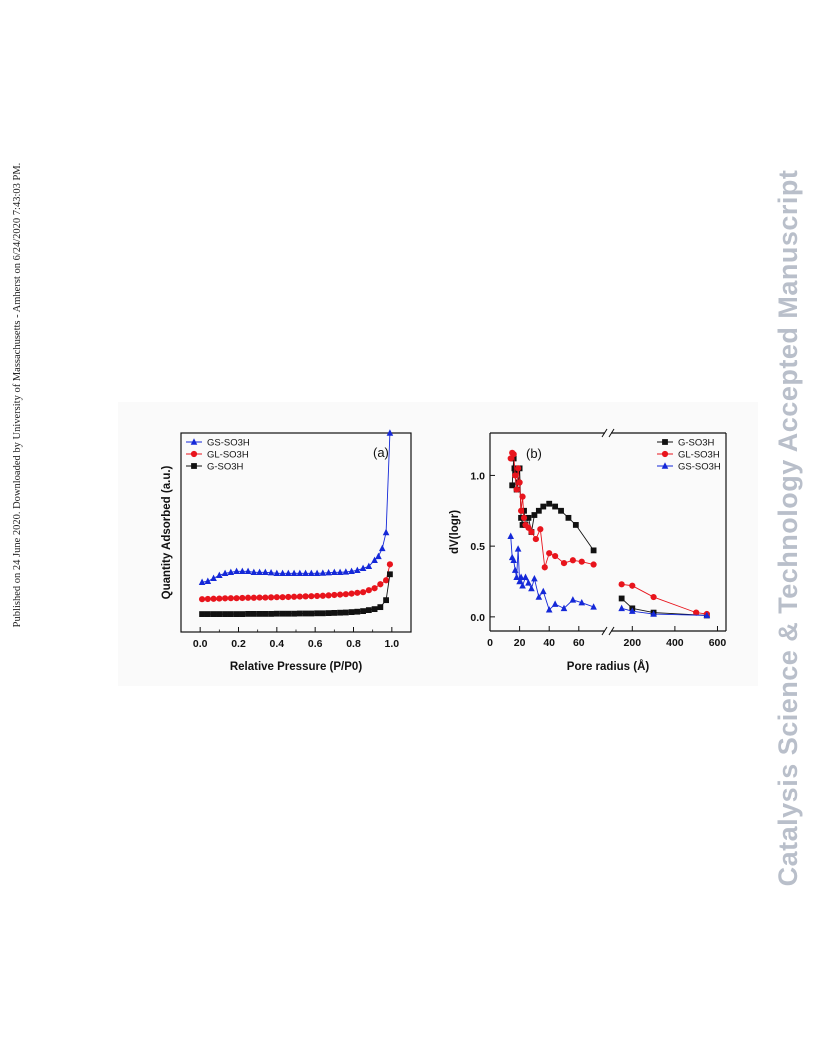 The width and height of the screenshot is (816, 1056). What do you see at coordinates (490, 643) in the screenshot?
I see `x-tick-label-b: 0` at bounding box center [490, 643].